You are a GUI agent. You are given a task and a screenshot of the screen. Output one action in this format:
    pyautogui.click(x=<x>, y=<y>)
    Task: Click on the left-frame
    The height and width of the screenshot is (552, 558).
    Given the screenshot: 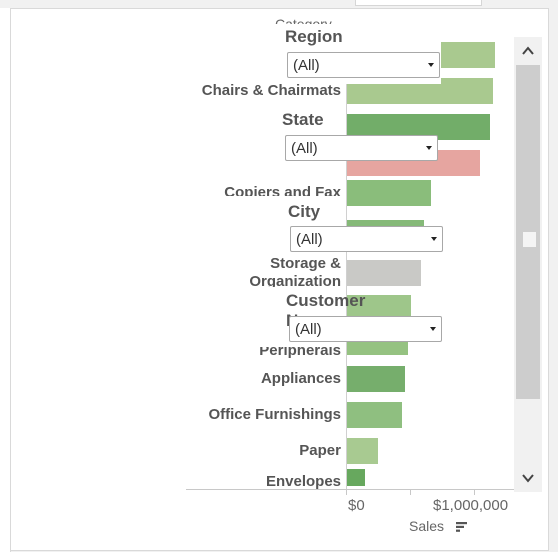 What is the action you would take?
    pyautogui.click(x=5, y=280)
    